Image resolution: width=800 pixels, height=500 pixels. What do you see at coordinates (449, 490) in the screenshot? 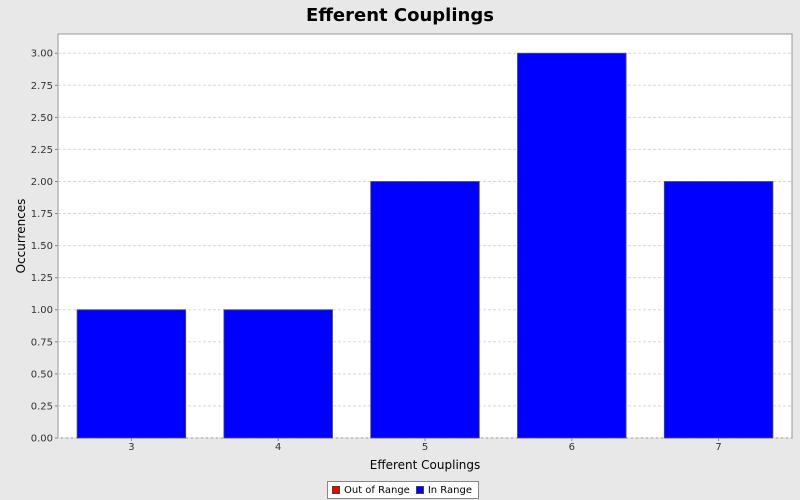
I see `legend-label: In Range` at bounding box center [449, 490].